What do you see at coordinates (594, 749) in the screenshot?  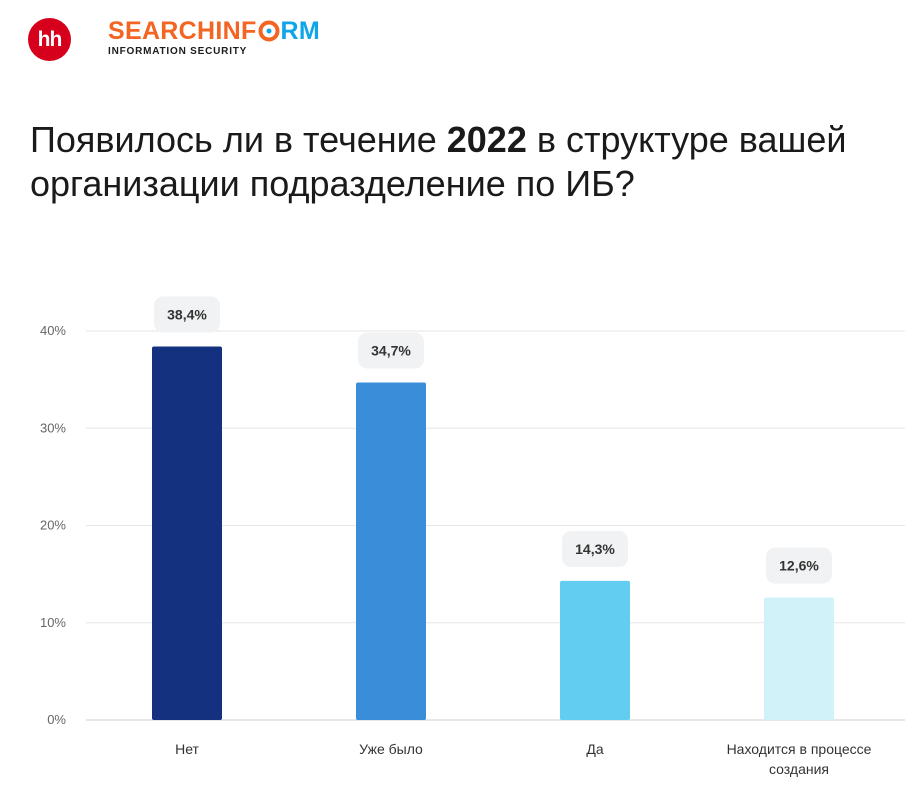 I see `x-tick-label: Да` at bounding box center [594, 749].